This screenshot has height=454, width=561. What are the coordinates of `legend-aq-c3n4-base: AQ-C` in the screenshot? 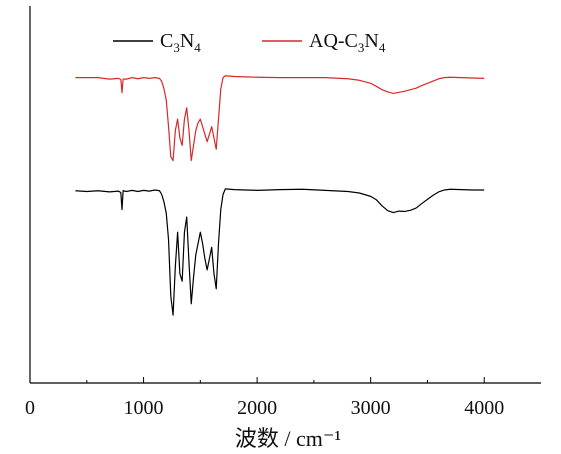 It's located at (333, 41).